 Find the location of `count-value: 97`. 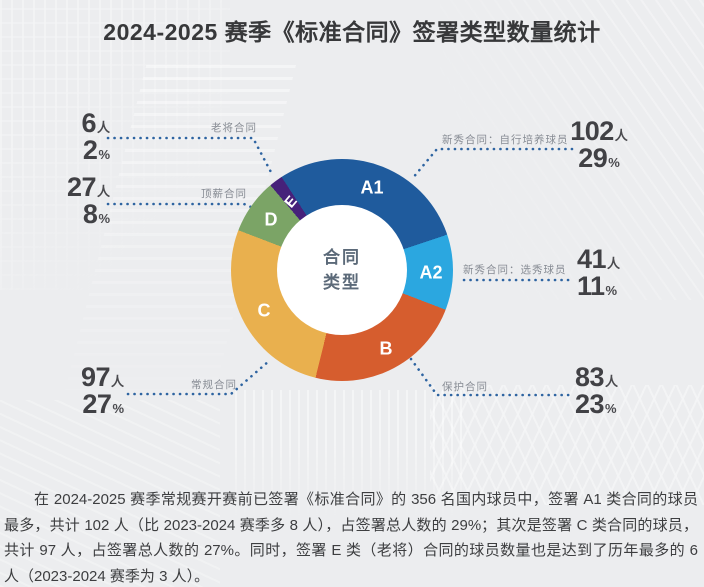

count-value: 97 is located at coordinates (95, 377).